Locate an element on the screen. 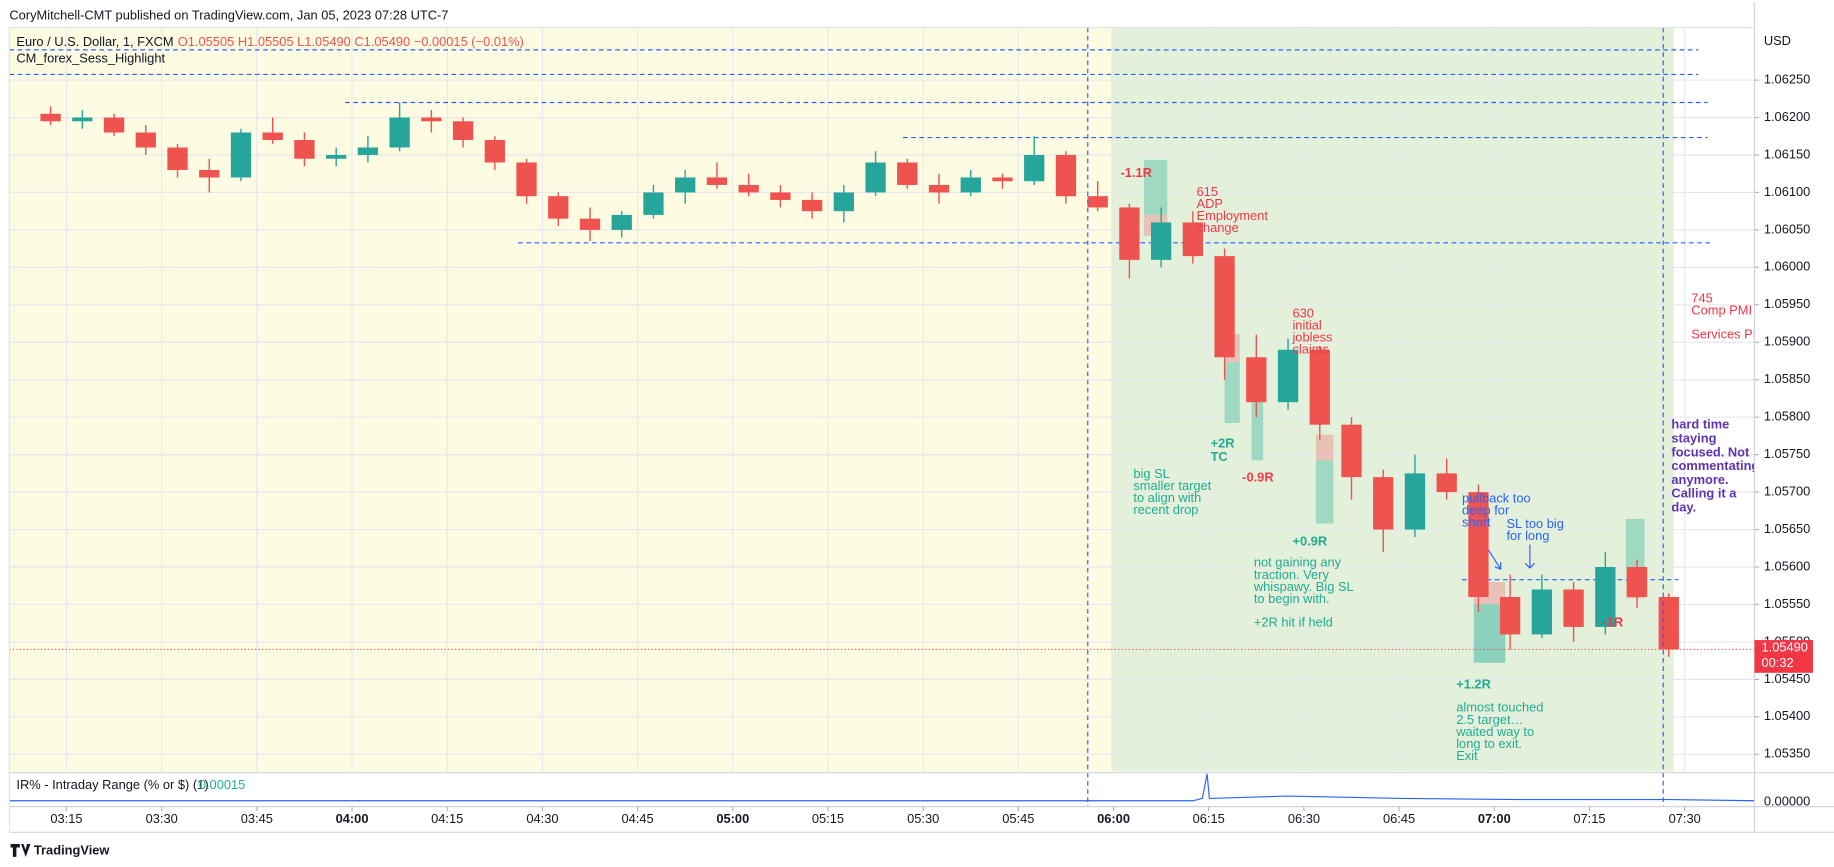 The width and height of the screenshot is (1834, 867). annotation: -0.9R is located at coordinates (1258, 476).